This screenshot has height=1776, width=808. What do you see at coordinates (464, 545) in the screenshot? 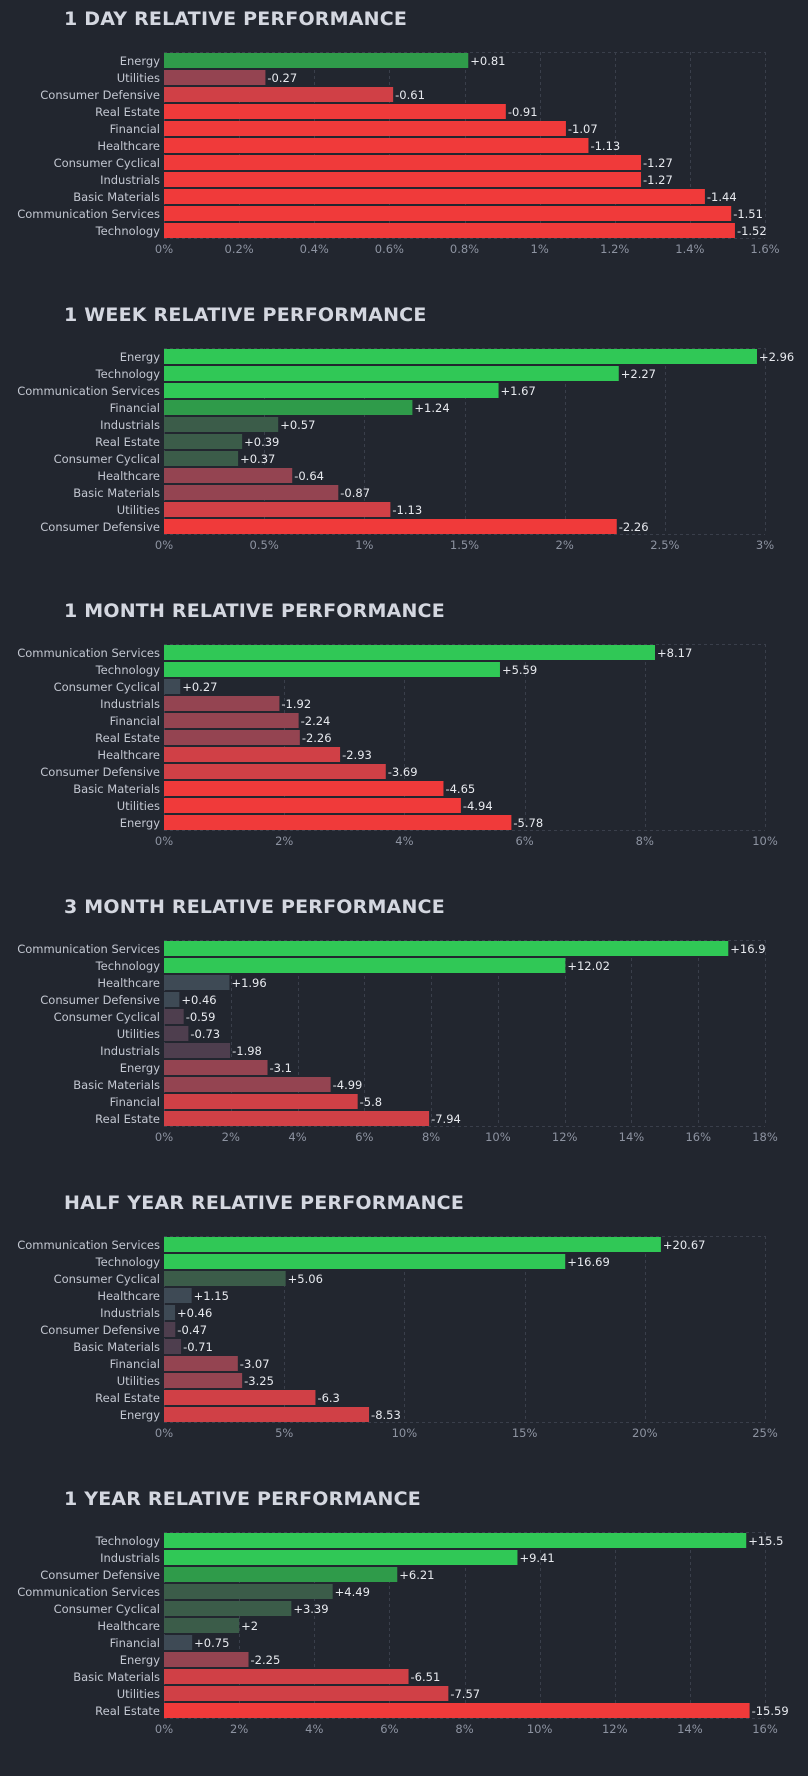
I see `x-tick-label: 1.5%` at bounding box center [464, 545].